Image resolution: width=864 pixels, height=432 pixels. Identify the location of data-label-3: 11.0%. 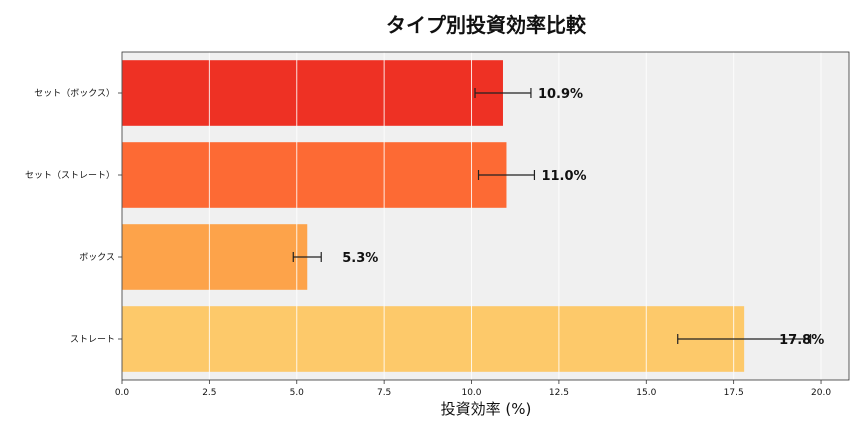
(563, 176).